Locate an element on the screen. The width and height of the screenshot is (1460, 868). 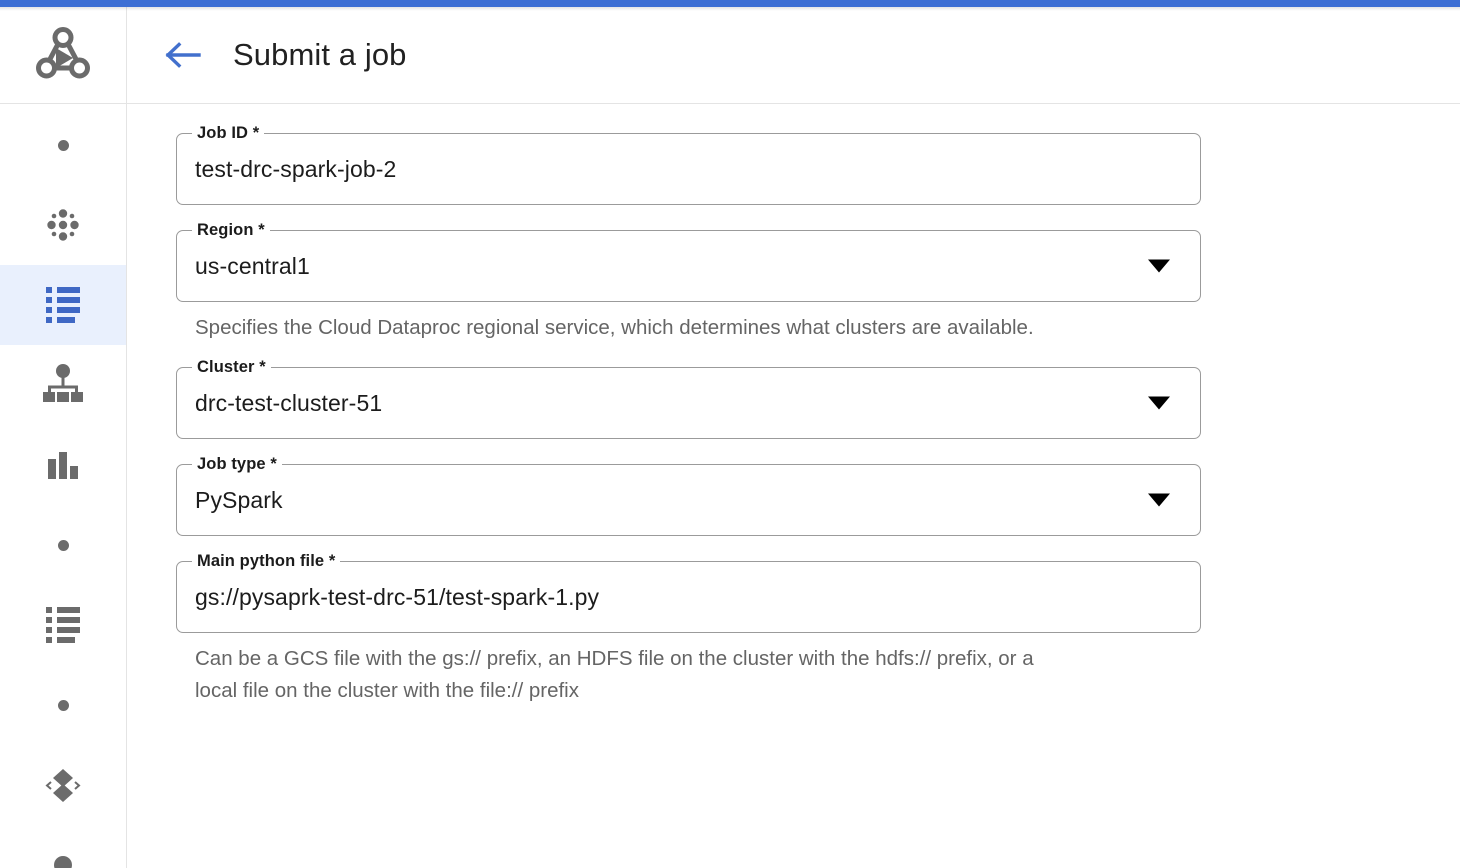
layers-icon is located at coordinates (63, 785).